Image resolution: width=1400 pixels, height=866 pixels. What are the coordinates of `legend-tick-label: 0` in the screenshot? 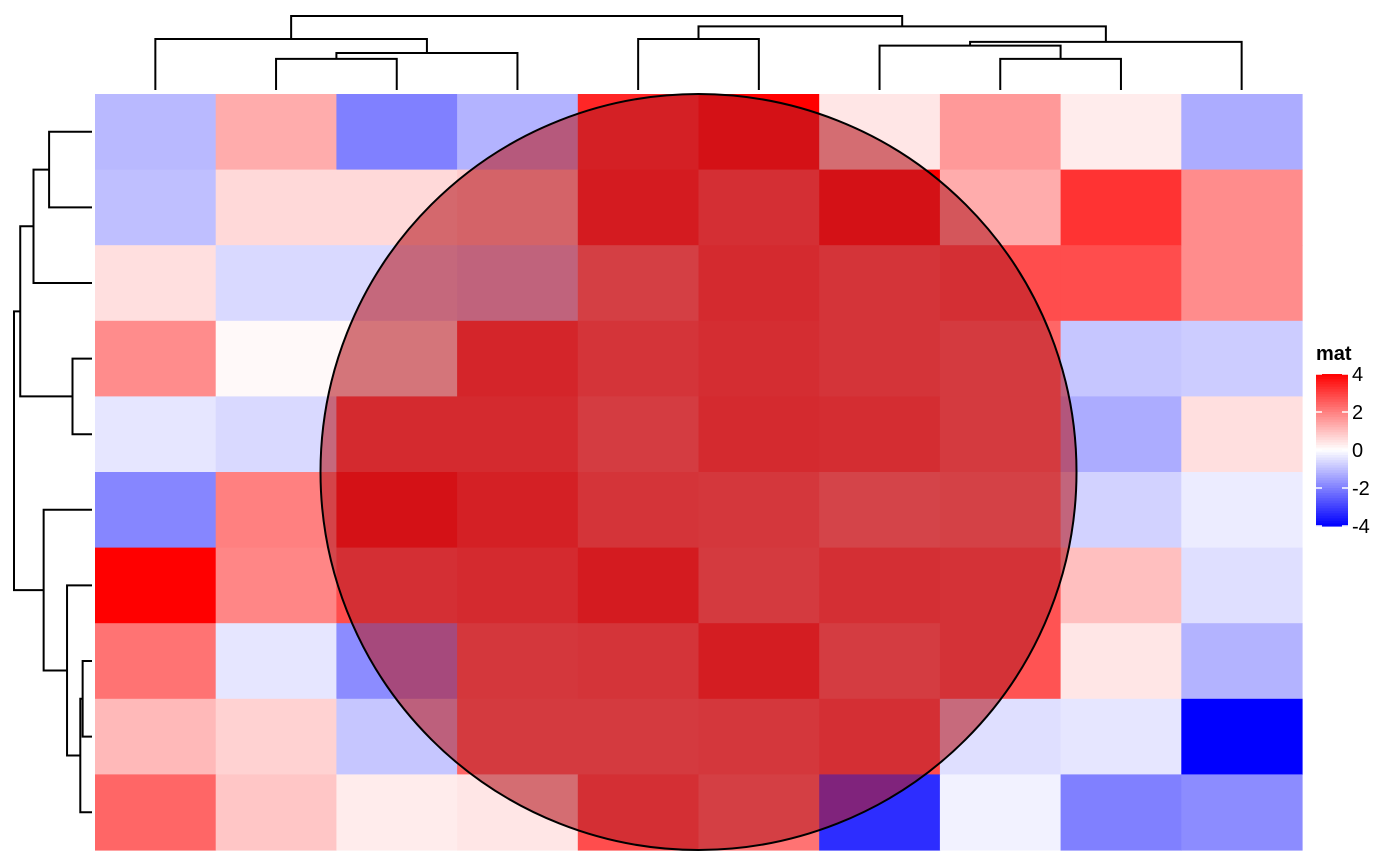 It's located at (1357, 451).